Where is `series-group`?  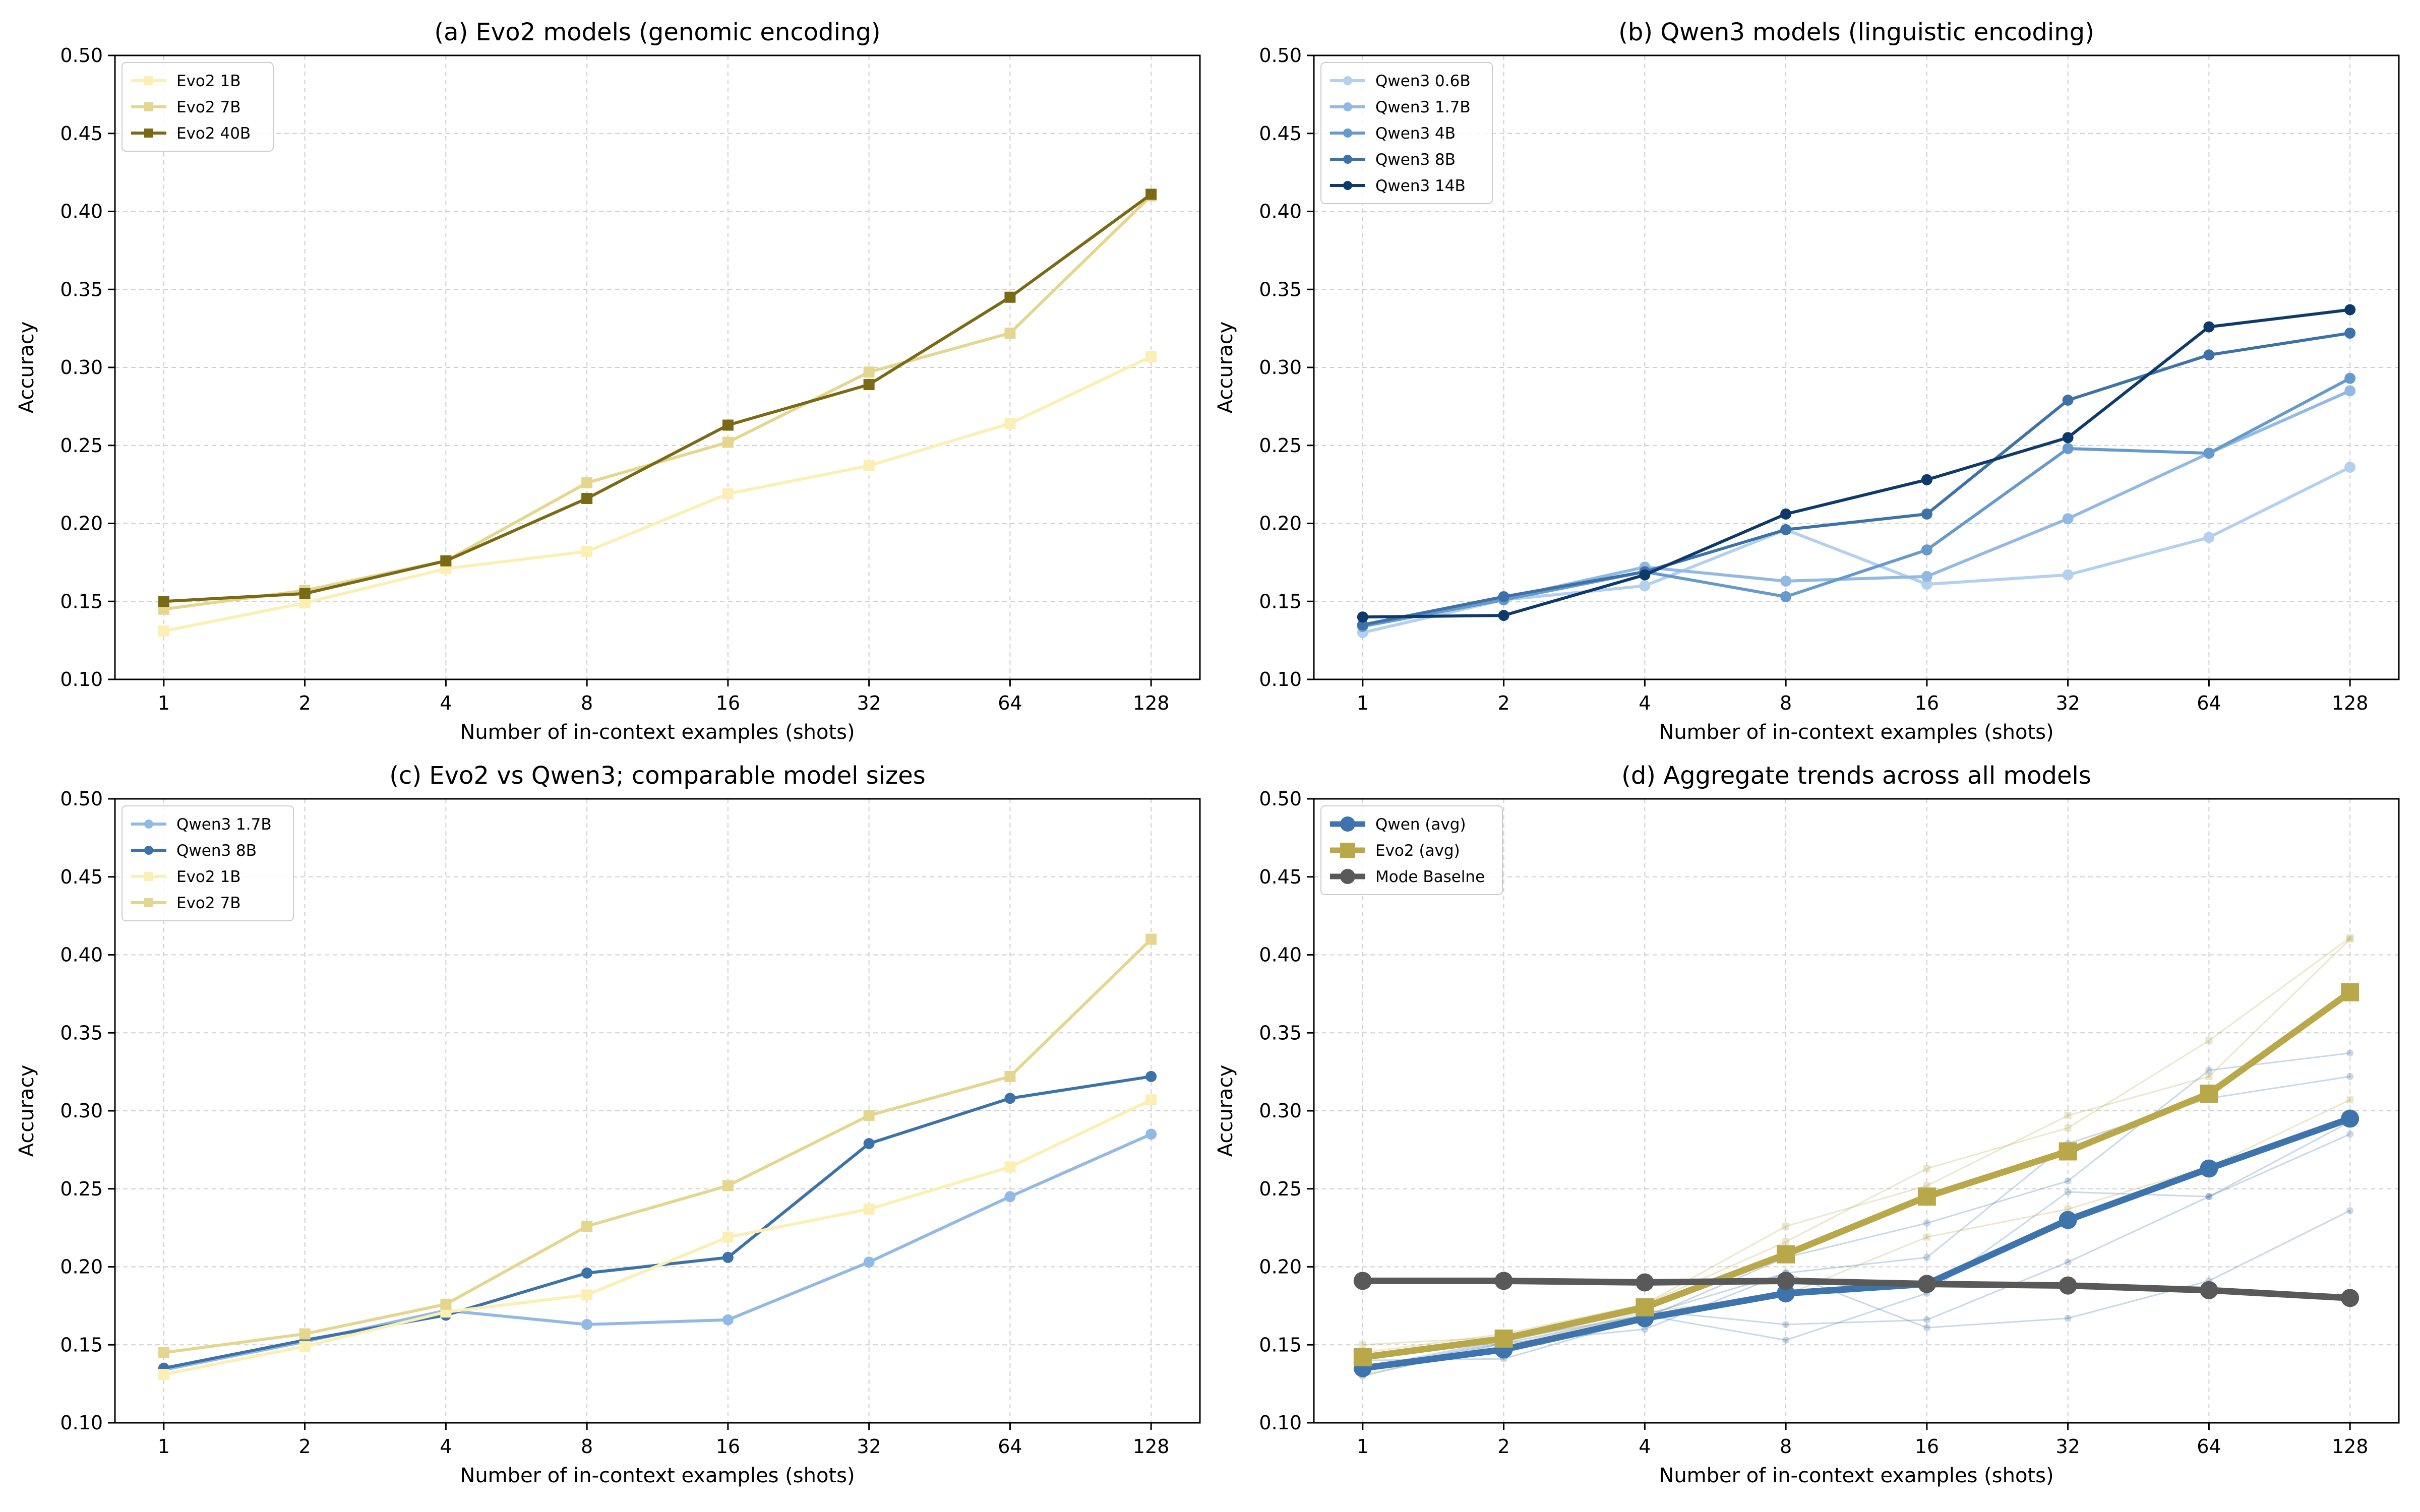
series-group is located at coordinates (657, 1156).